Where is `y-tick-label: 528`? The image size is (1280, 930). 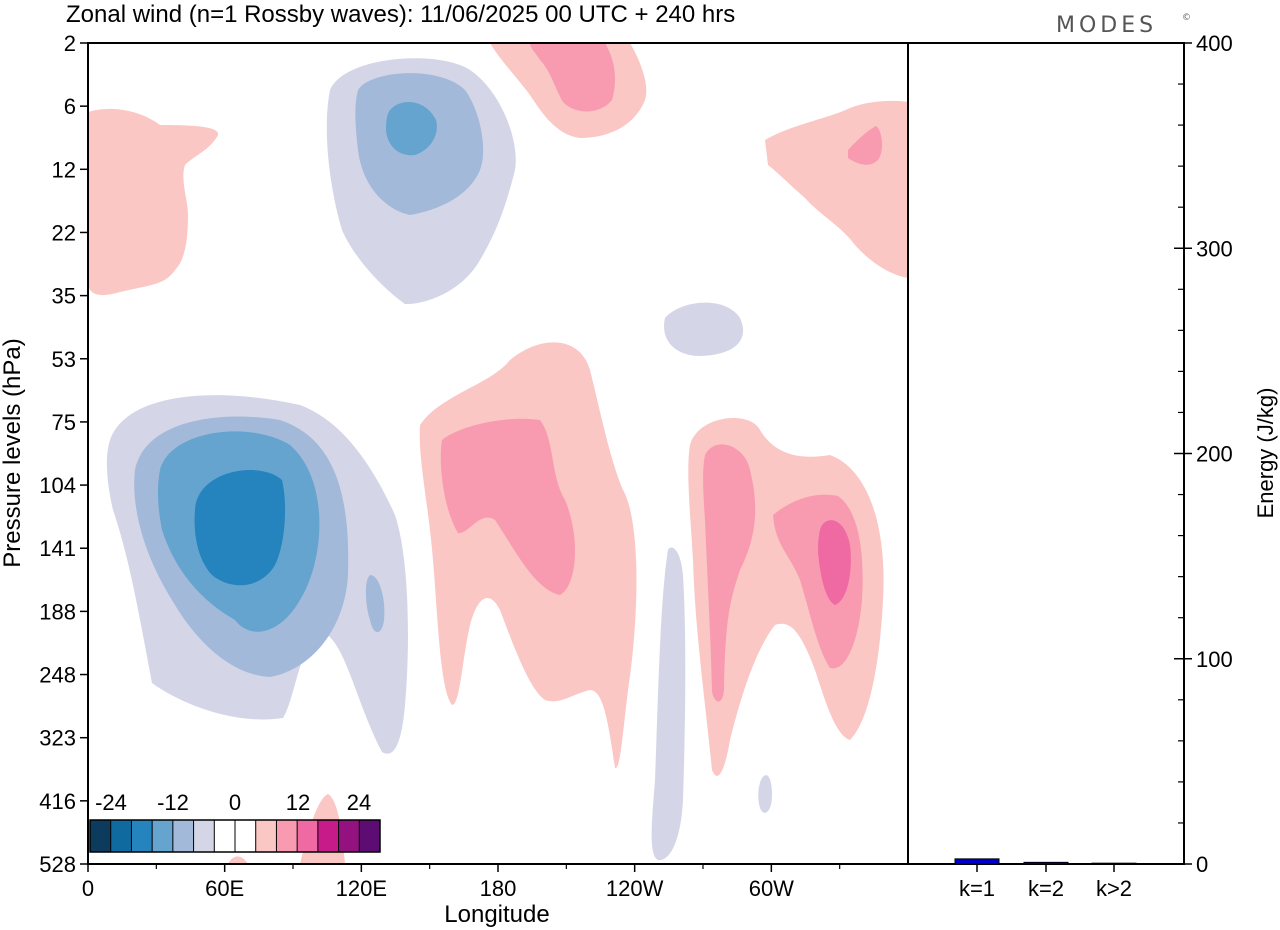 y-tick-label: 528 is located at coordinates (57, 864).